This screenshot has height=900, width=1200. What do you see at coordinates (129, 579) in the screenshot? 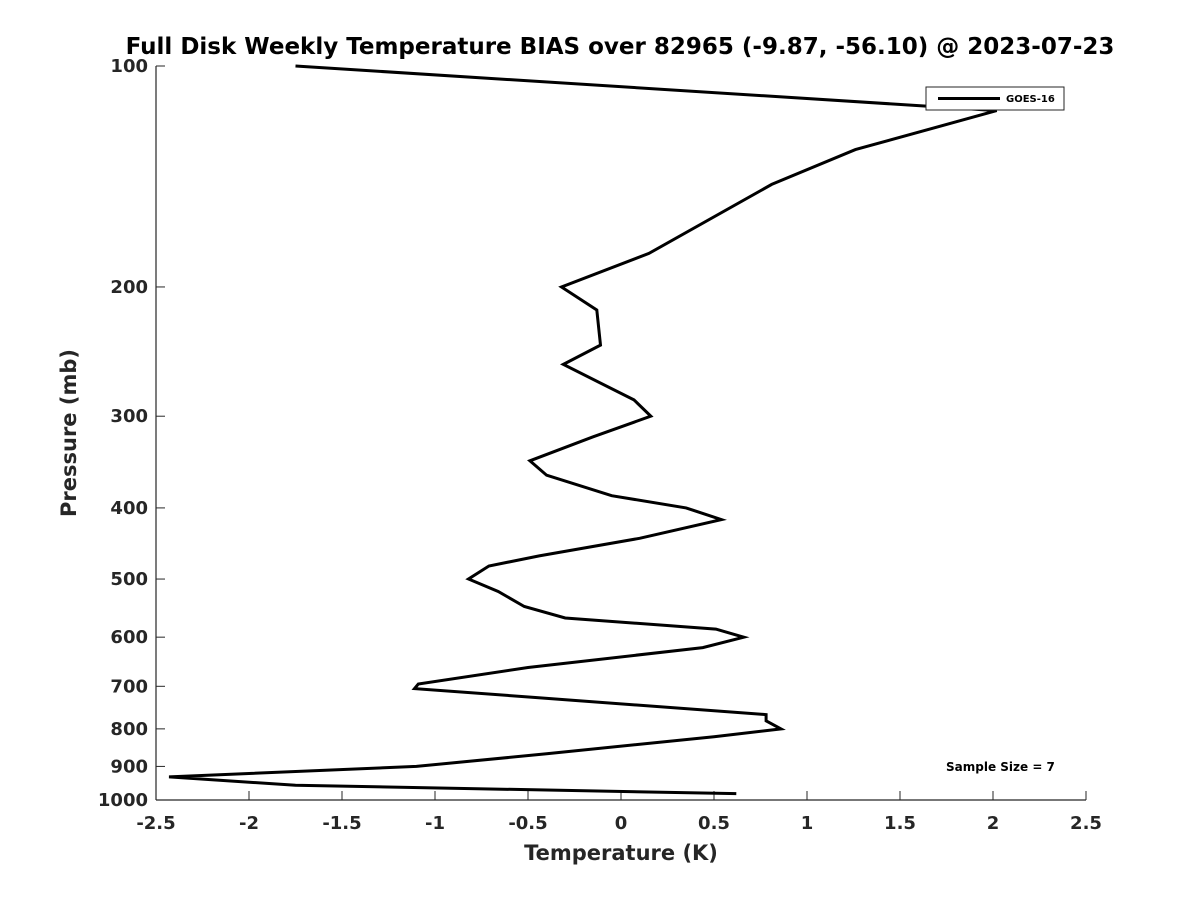
I see `y-tick-label: 500` at bounding box center [129, 579].